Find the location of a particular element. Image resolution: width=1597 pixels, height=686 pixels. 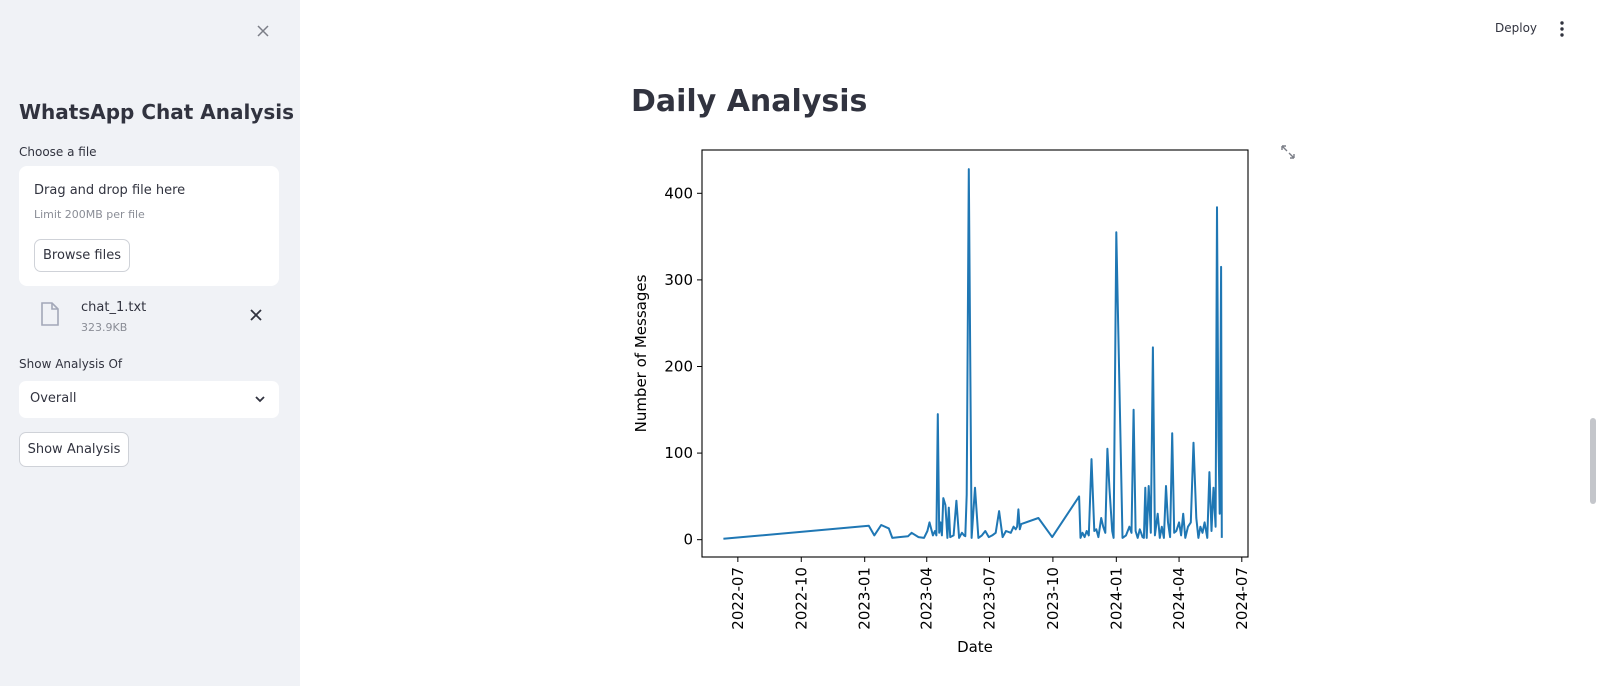

fullscreen-icon is located at coordinates (1288, 152).